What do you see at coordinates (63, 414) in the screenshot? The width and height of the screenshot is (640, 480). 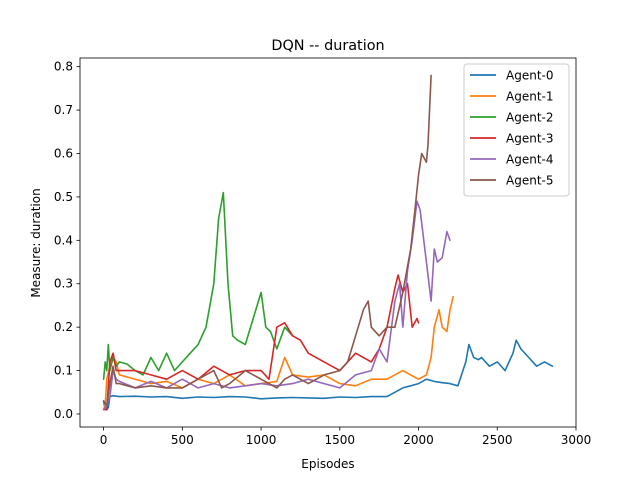 I see `y-tick-label: 0.0` at bounding box center [63, 414].